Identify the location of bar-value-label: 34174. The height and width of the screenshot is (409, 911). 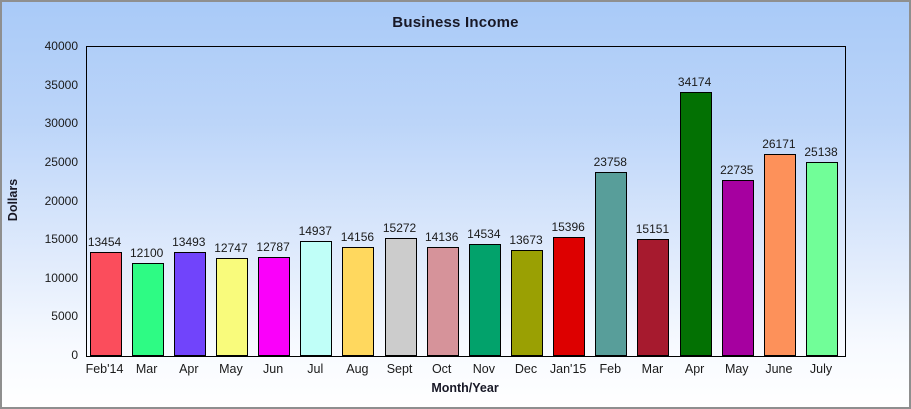
(694, 82).